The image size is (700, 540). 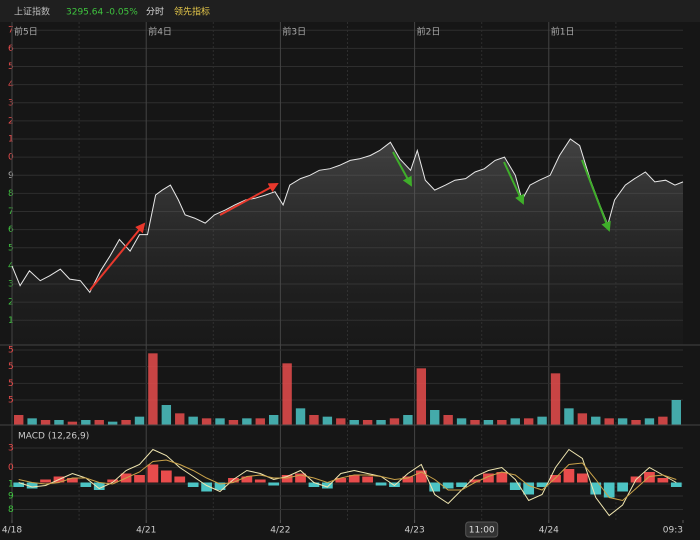 I want to click on day-label: 前3日, so click(x=294, y=32).